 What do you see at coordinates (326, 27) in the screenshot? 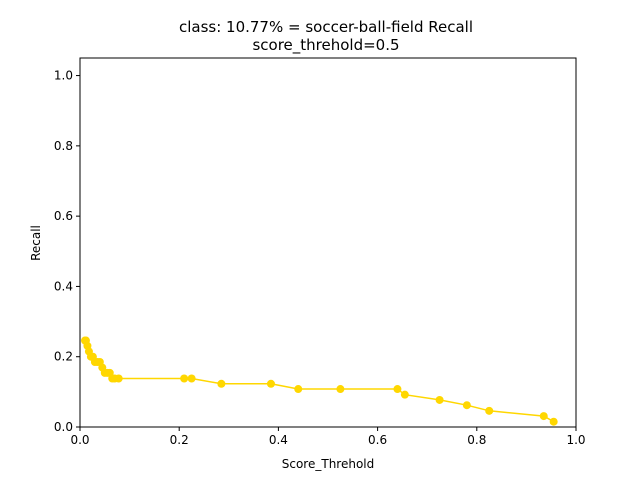
I see `chart-title: class: 10.77% = soccer-ball-field Recall` at bounding box center [326, 27].